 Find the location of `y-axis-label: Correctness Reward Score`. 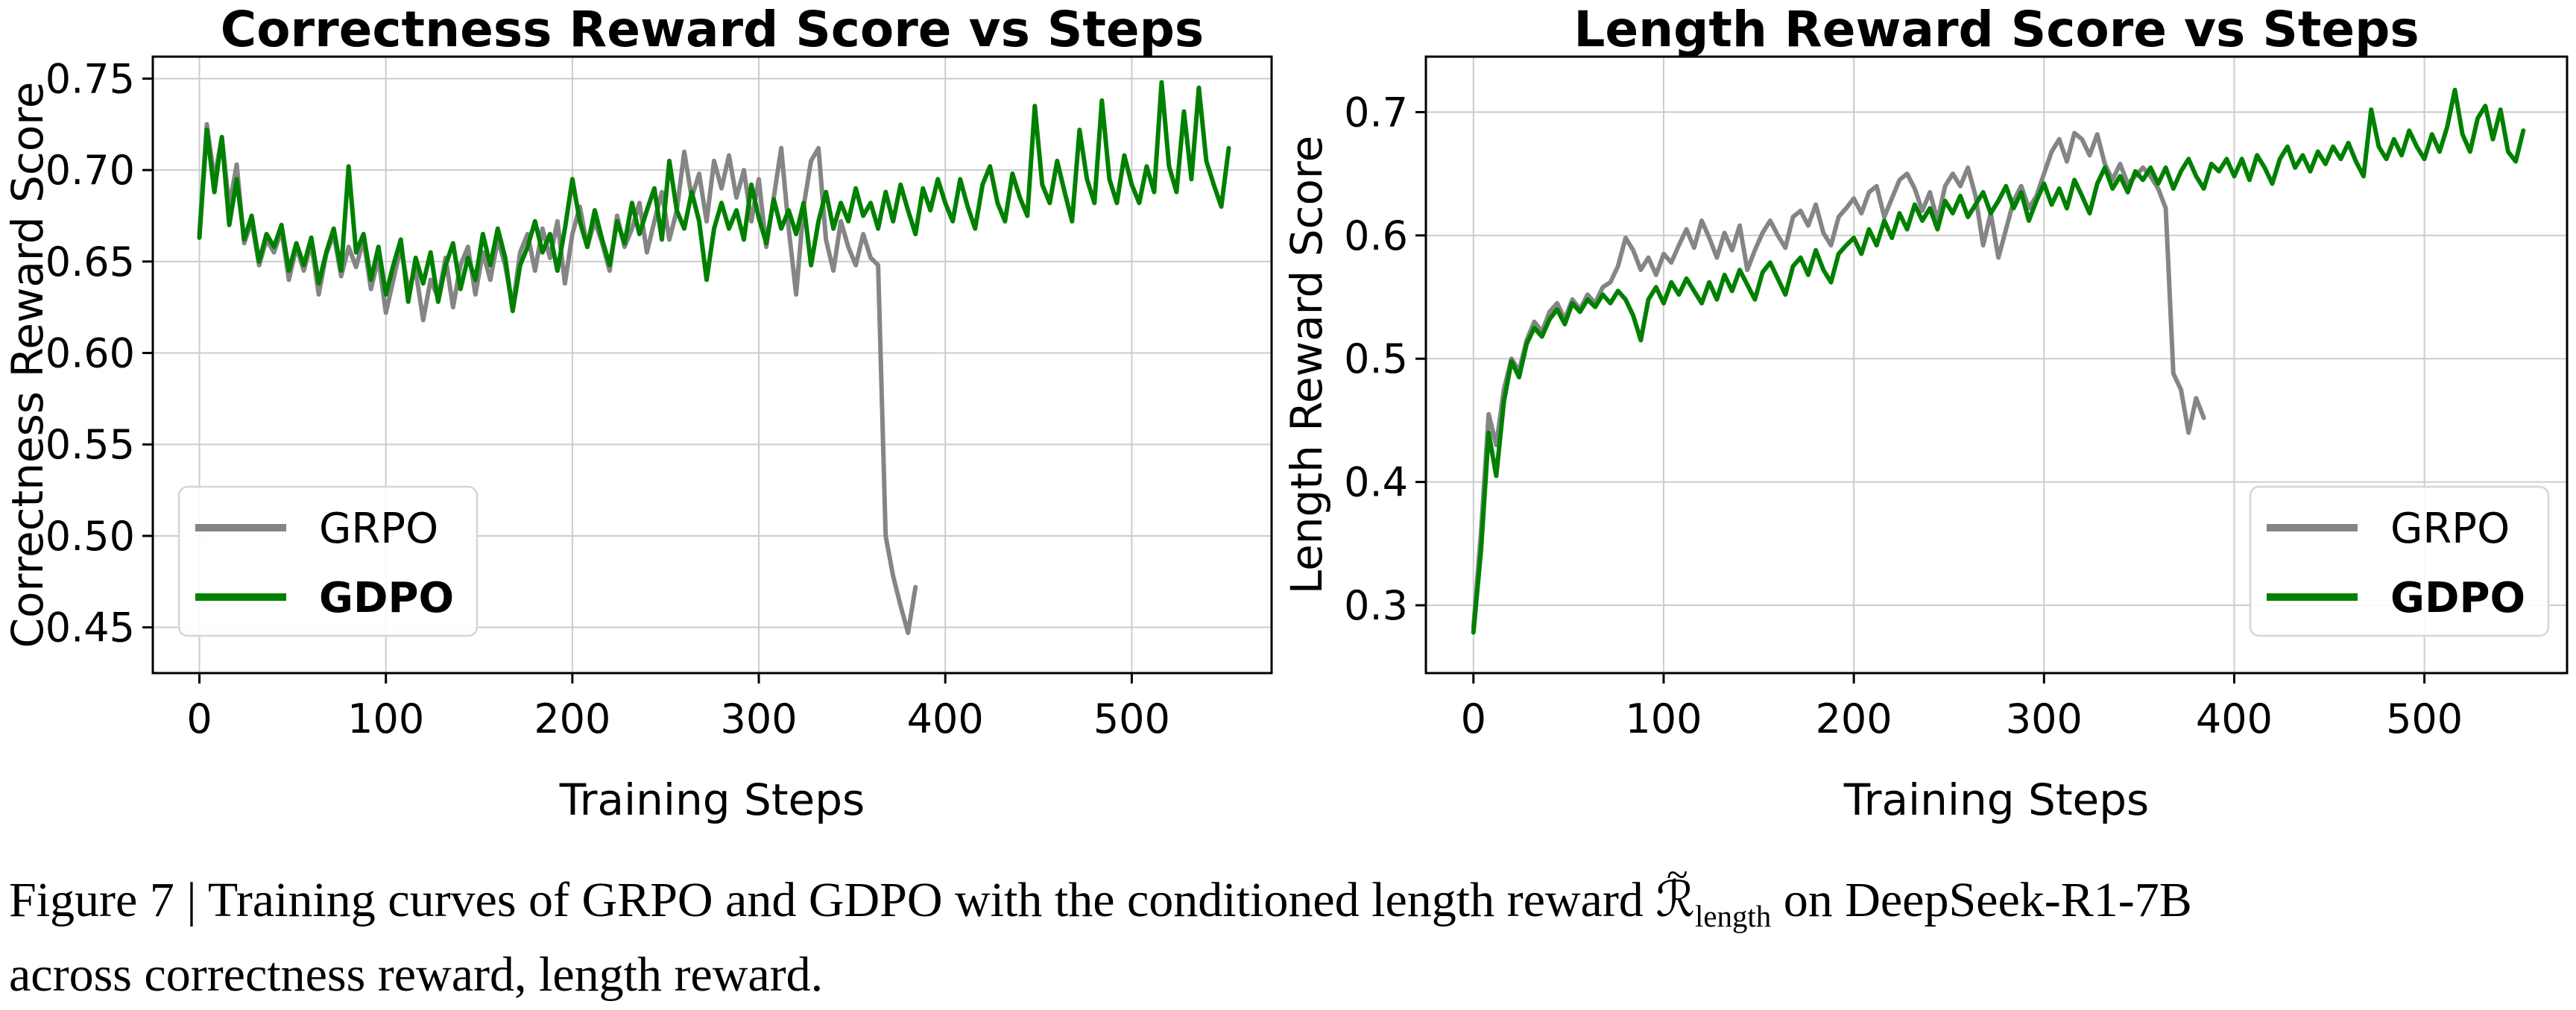

y-axis-label: Correctness Reward Score is located at coordinates (27, 365).